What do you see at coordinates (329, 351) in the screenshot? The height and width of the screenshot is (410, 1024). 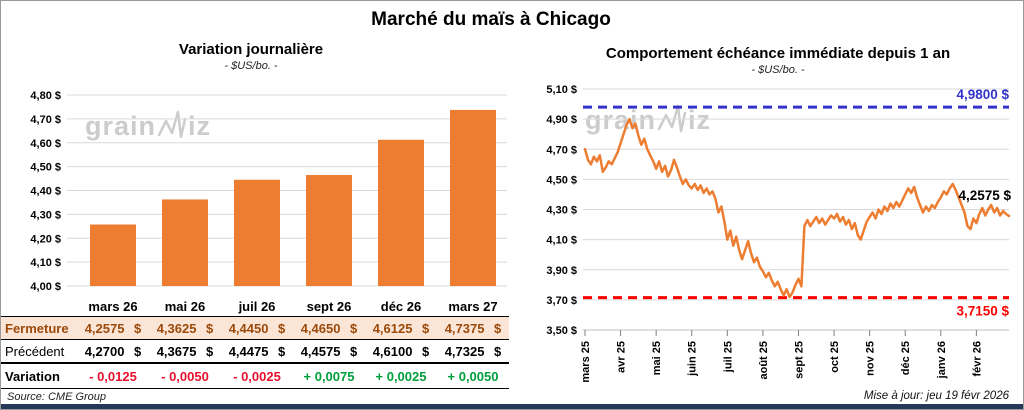 I see `previous-value: 4,4575 $` at bounding box center [329, 351].